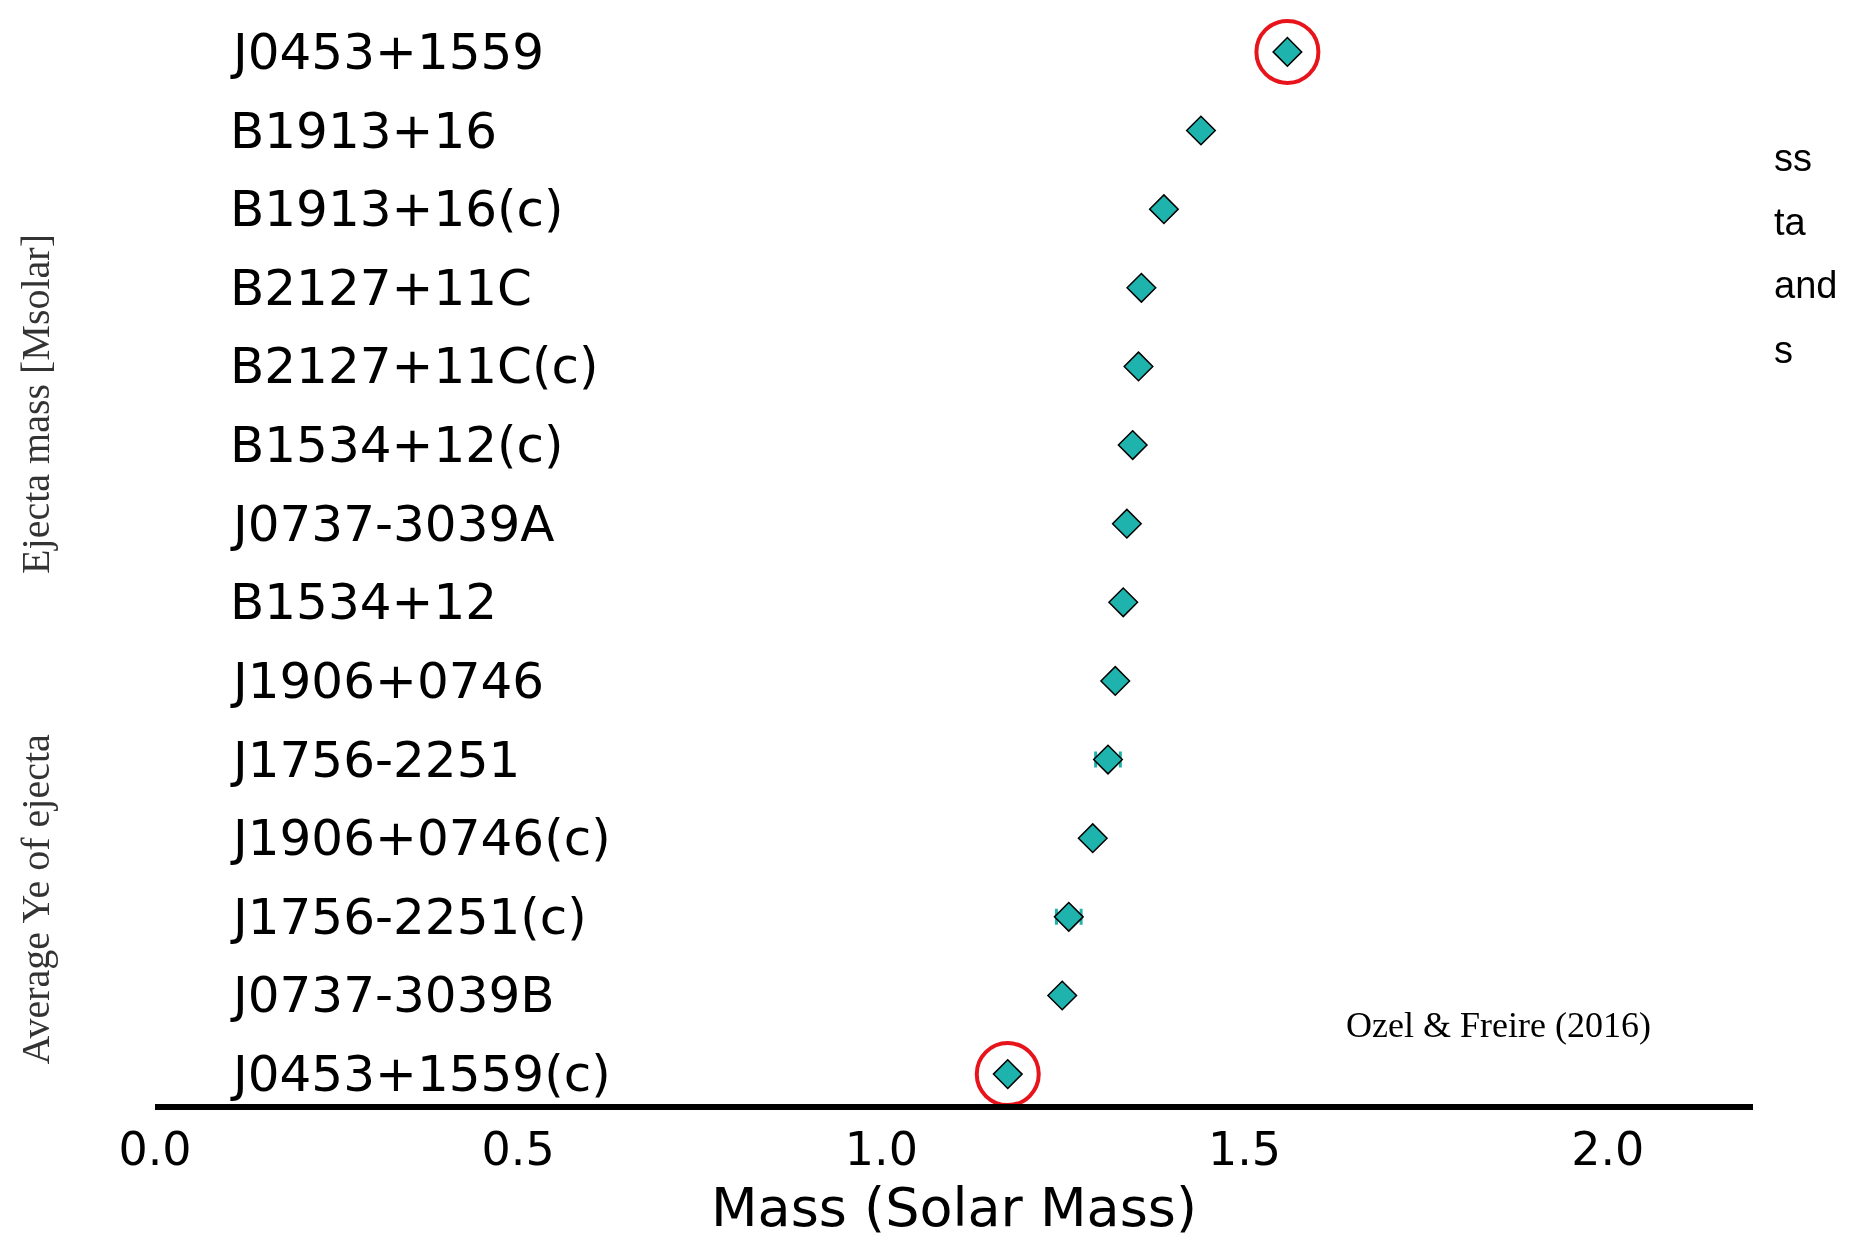 The width and height of the screenshot is (1860, 1252). Describe the element at coordinates (1608, 1149) in the screenshot. I see `x-tick-label: 2.0` at that location.